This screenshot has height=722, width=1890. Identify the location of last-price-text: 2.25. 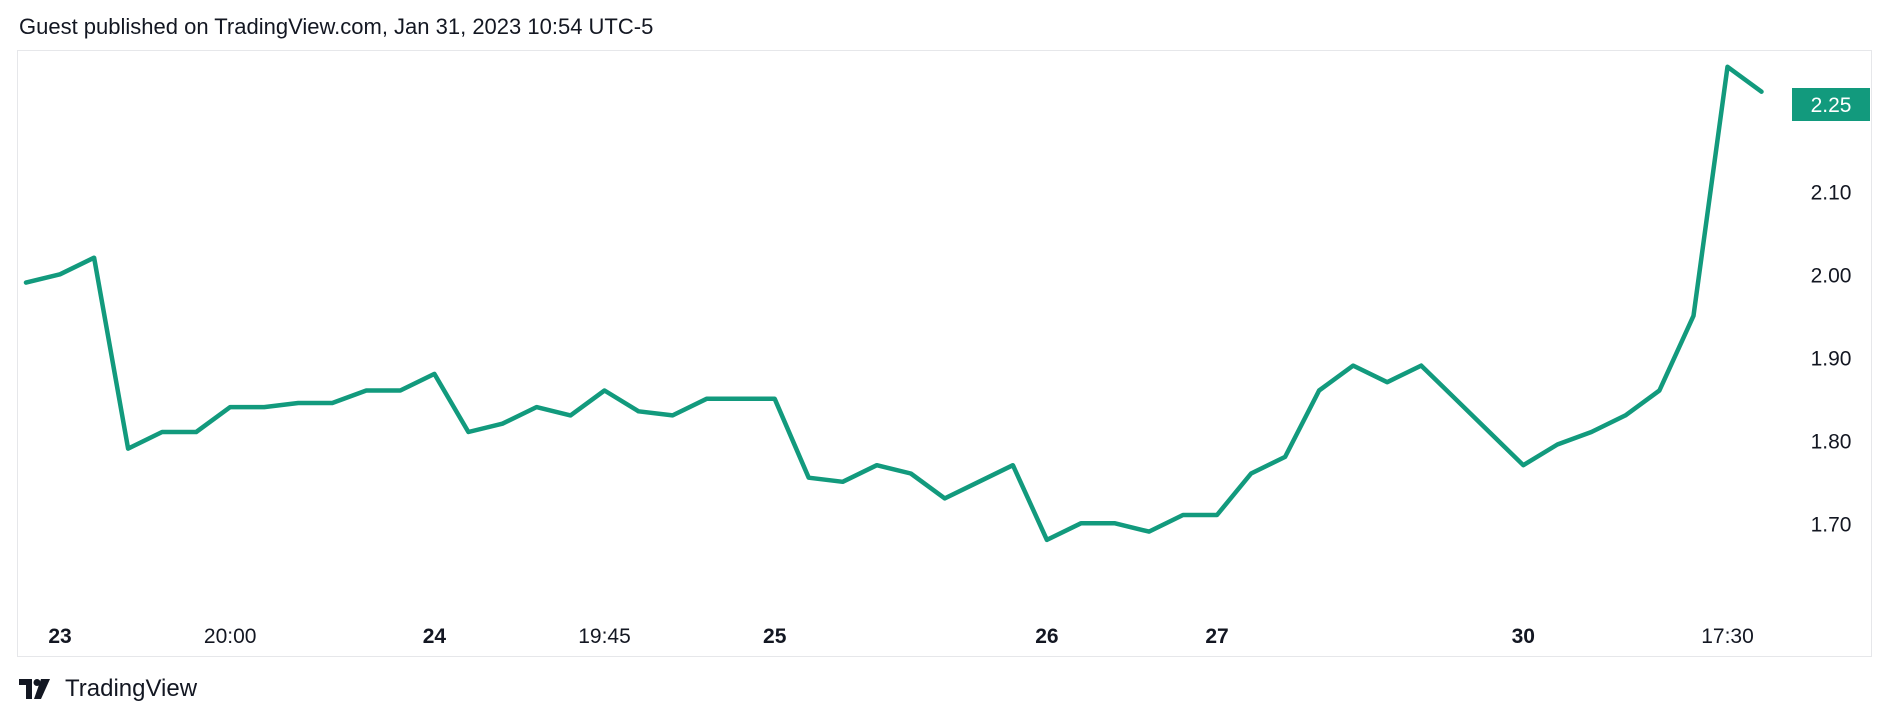
(1831, 105).